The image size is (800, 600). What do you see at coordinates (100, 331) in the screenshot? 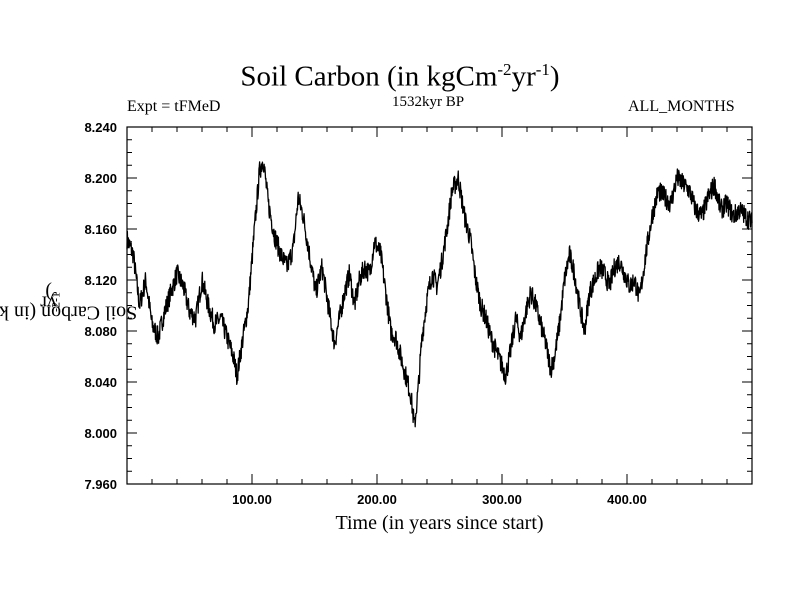
I see `y-tick-label: 8.080` at bounding box center [100, 331].